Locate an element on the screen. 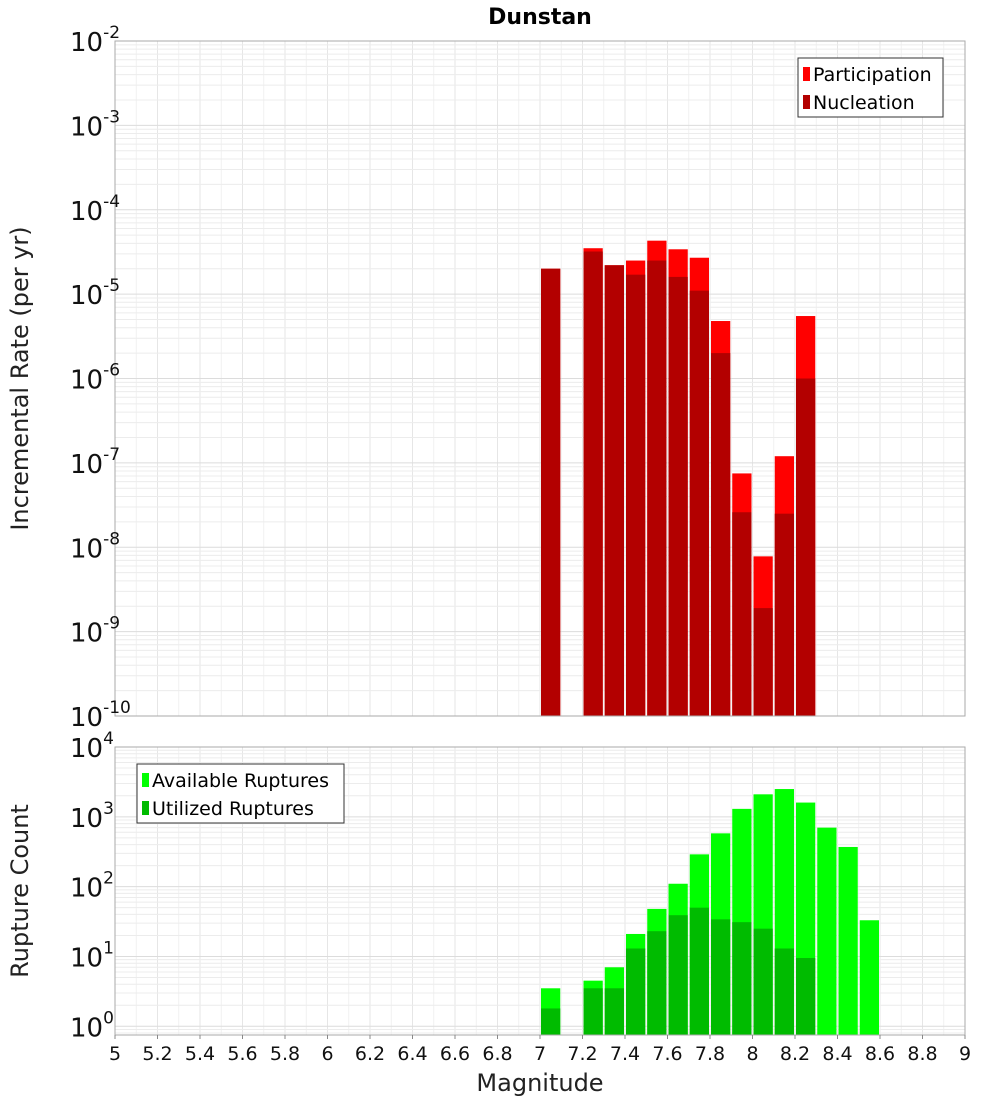 This screenshot has height=1100, width=1000. rate-ytick-label: 10⁻³ is located at coordinates (95, 124).